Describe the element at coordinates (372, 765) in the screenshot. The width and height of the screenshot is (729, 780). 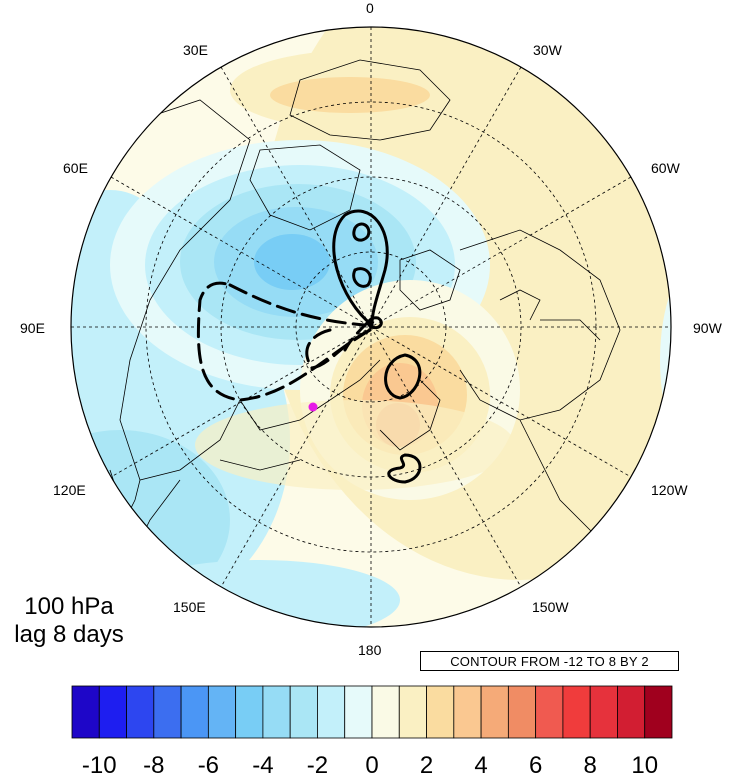
I see `colorbar-tick-label: 0` at that location.